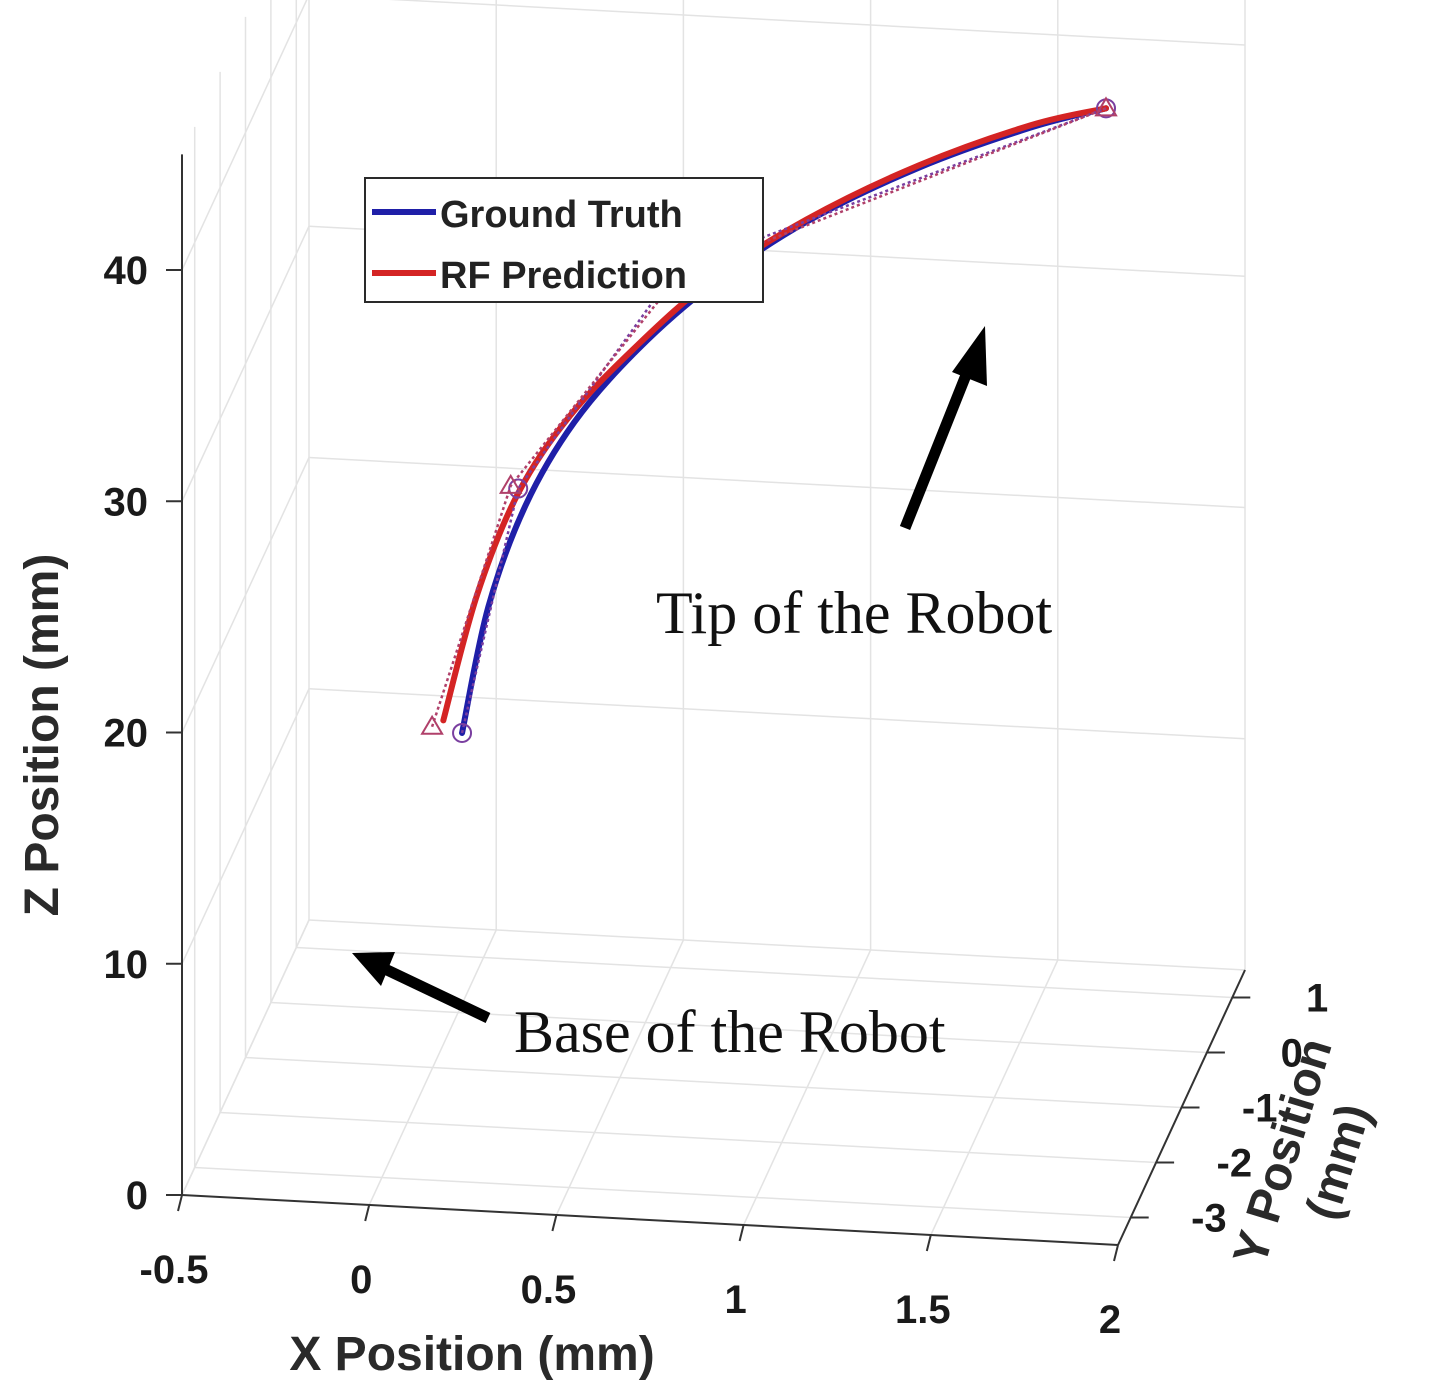  Describe the element at coordinates (923, 1310) in the screenshot. I see `x-tick-label: 1.5` at that location.